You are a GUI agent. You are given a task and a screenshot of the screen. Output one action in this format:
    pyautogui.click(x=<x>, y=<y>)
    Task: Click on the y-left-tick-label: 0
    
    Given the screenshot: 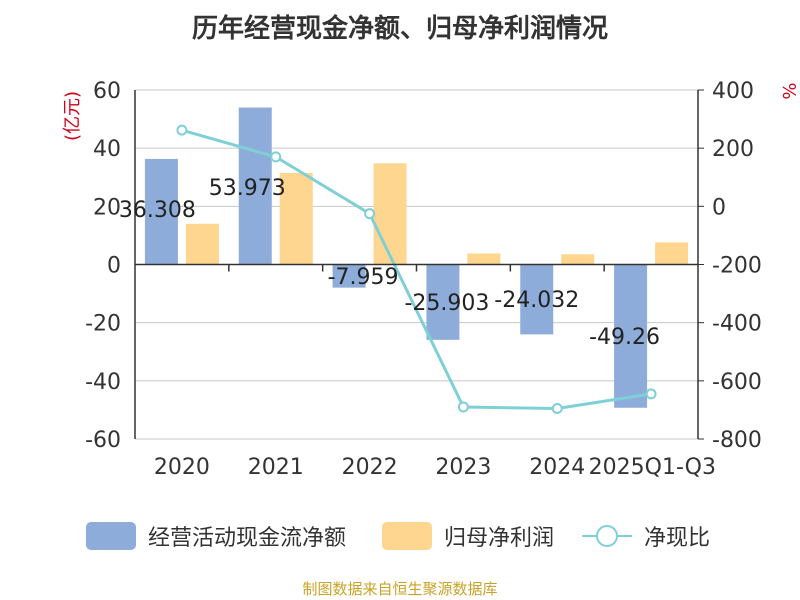 What is the action you would take?
    pyautogui.click(x=114, y=266)
    